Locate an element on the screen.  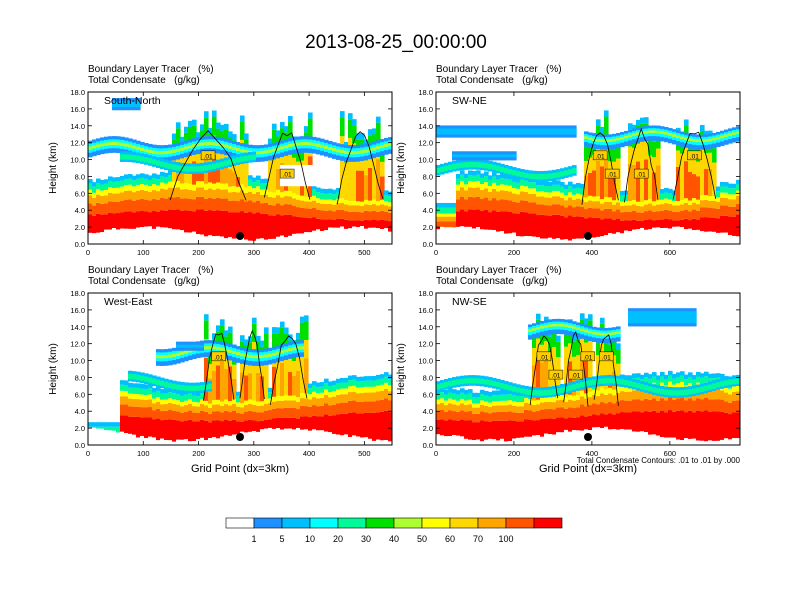
y-tick-label: 2.0 is located at coordinates (428, 428).